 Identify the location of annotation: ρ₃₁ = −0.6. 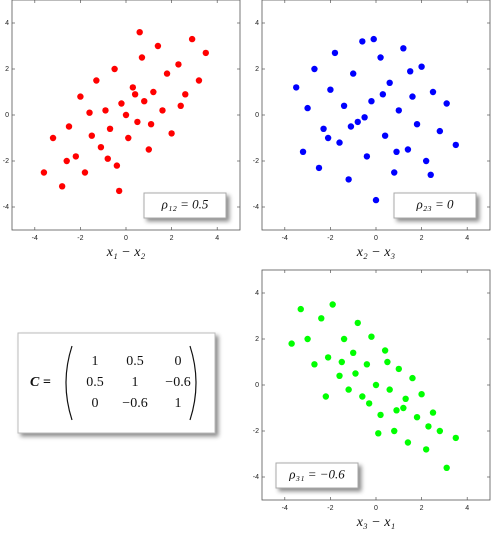
(316, 473).